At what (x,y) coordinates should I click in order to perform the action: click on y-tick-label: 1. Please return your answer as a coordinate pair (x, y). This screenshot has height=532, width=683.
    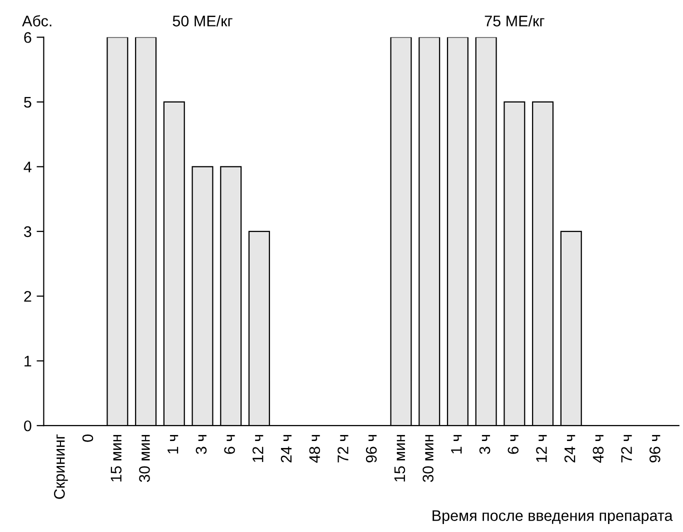
    Looking at the image, I should click on (28, 361).